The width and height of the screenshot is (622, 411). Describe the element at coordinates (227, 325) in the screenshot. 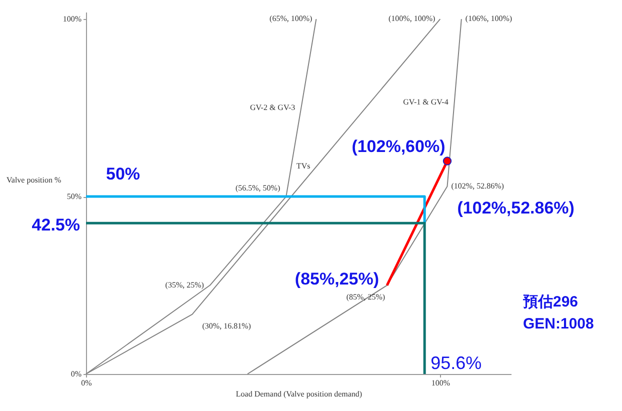

I see `annotation: (30%, 16.81%)` at that location.